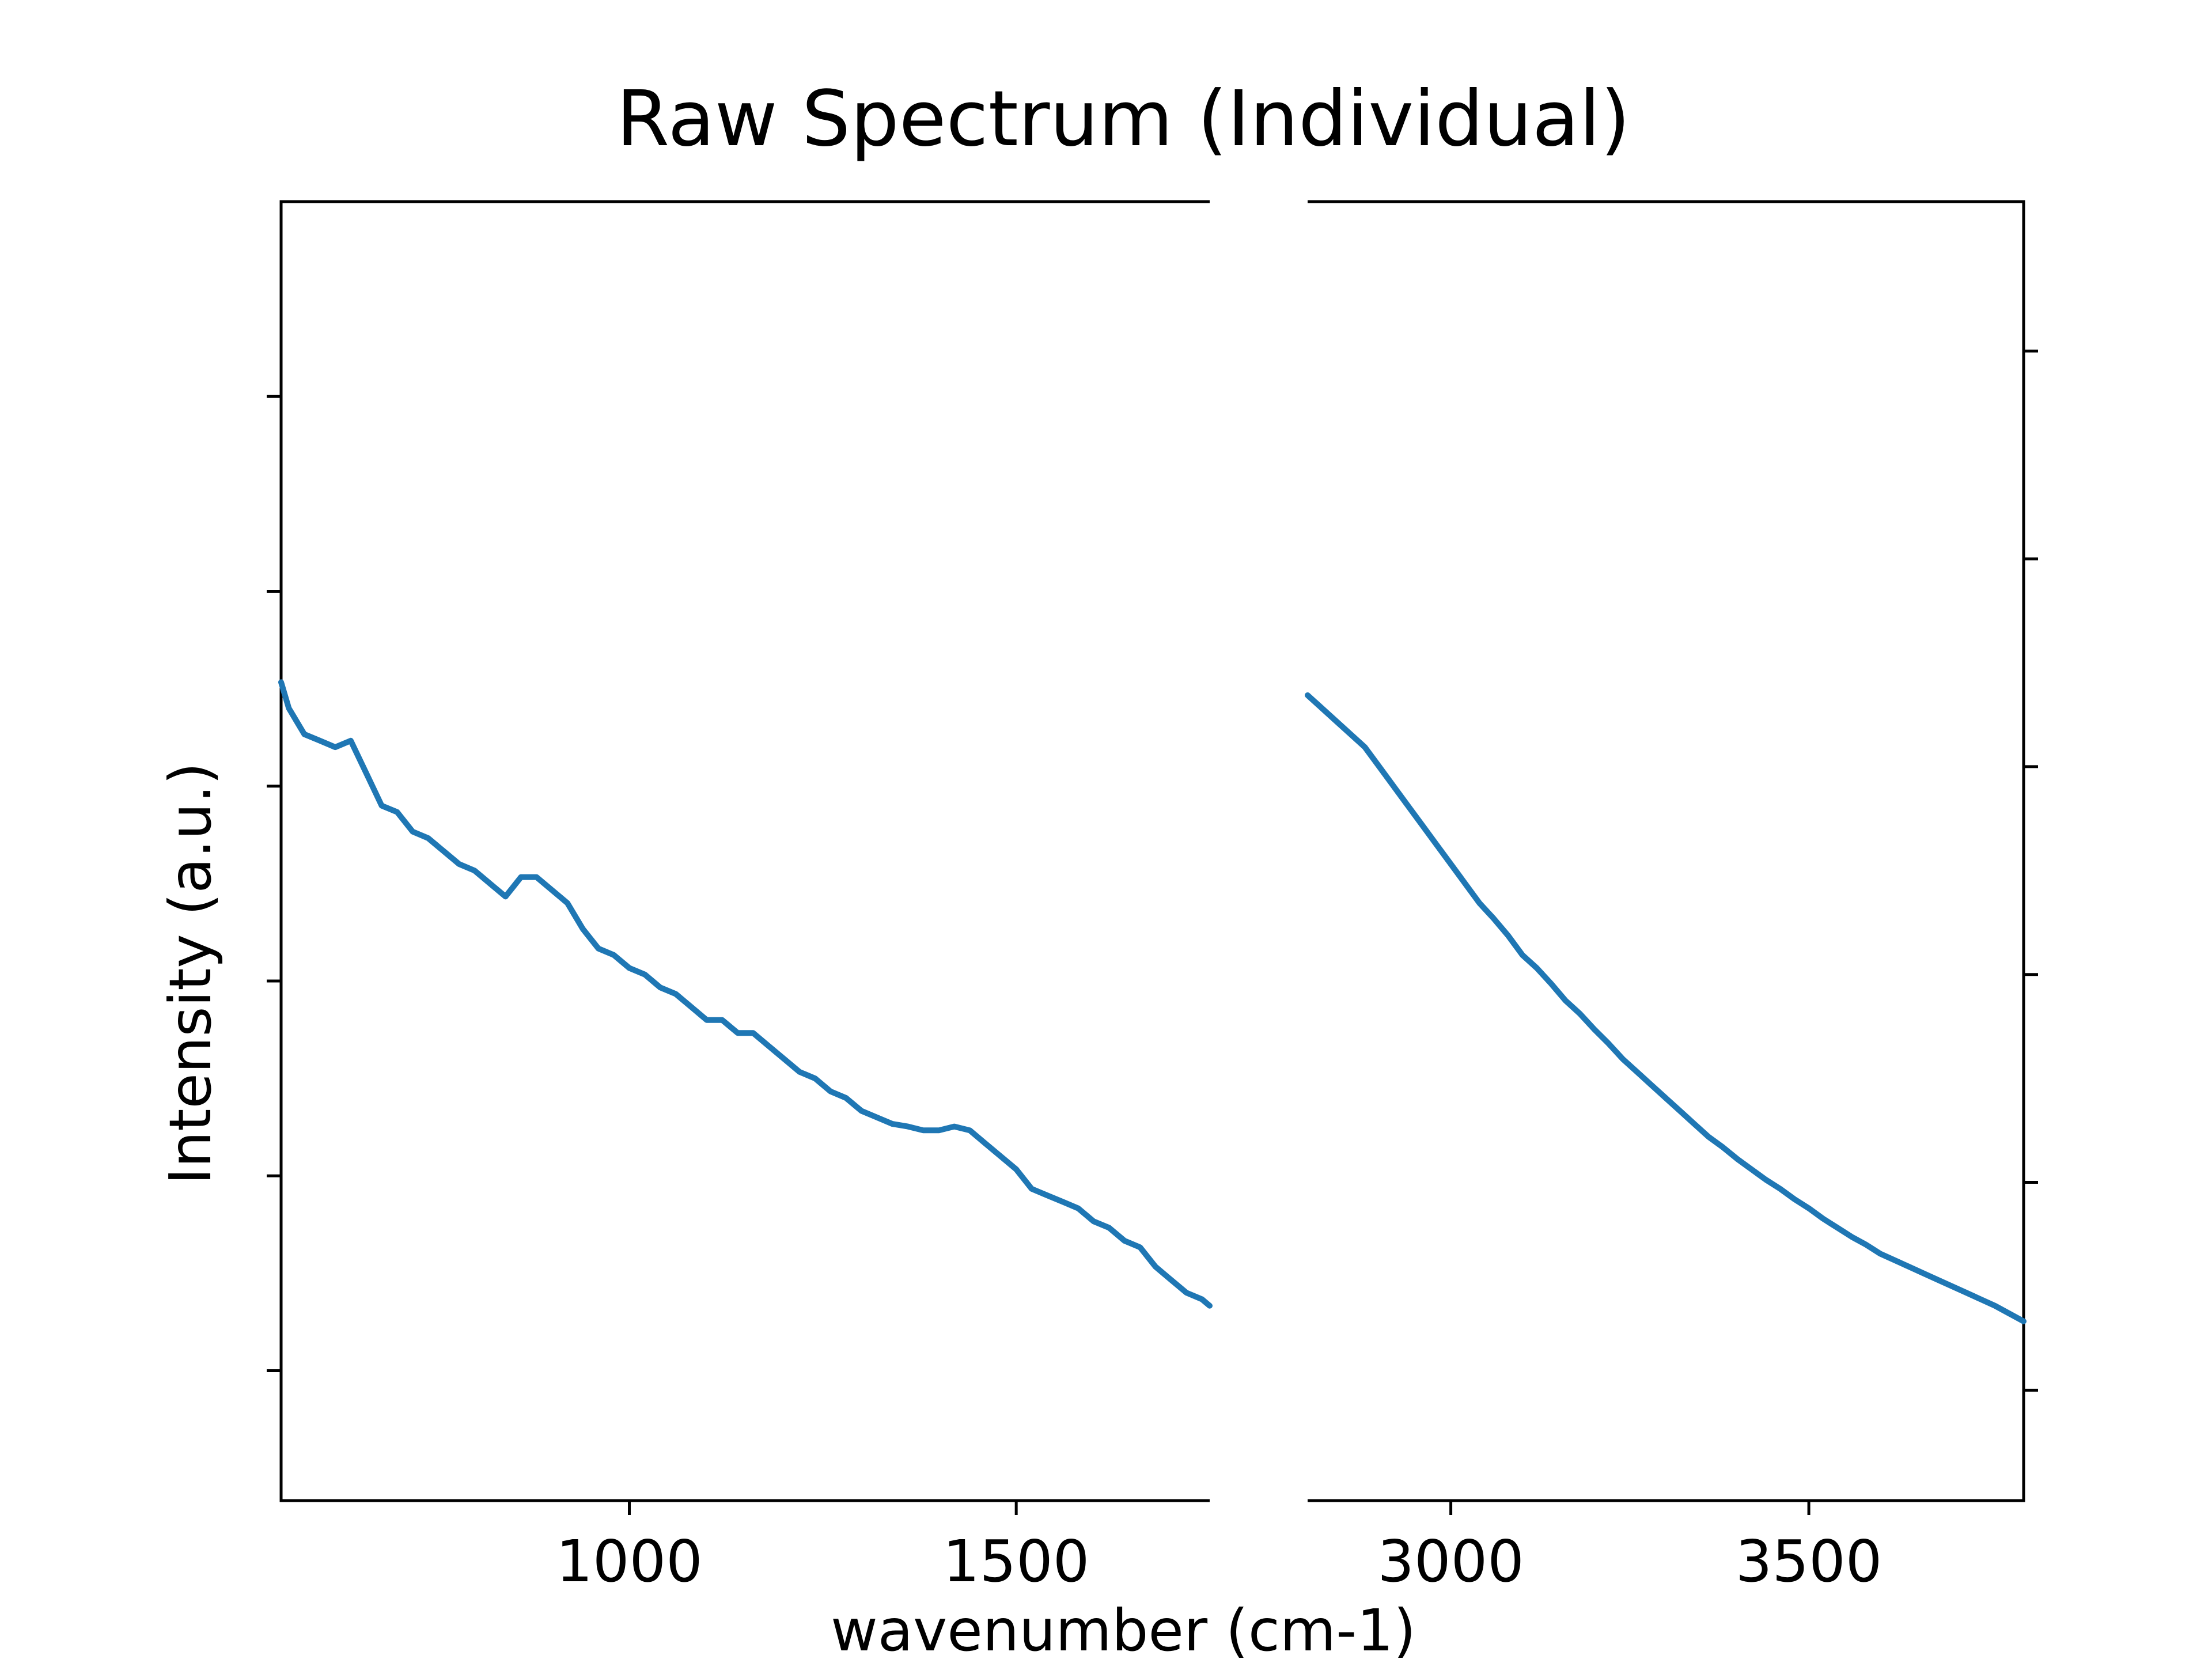  What do you see at coordinates (1666, 1008) in the screenshot?
I see `series-line` at bounding box center [1666, 1008].